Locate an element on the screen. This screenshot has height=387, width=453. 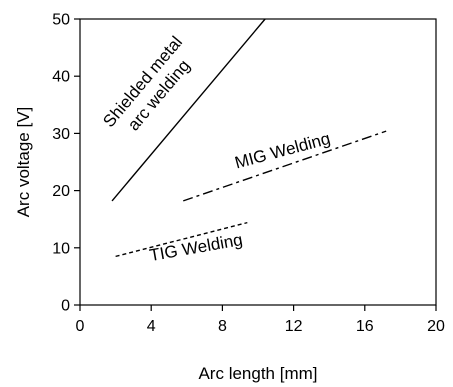
y-axis-title: Arc voltage [V] is located at coordinates (23, 162).